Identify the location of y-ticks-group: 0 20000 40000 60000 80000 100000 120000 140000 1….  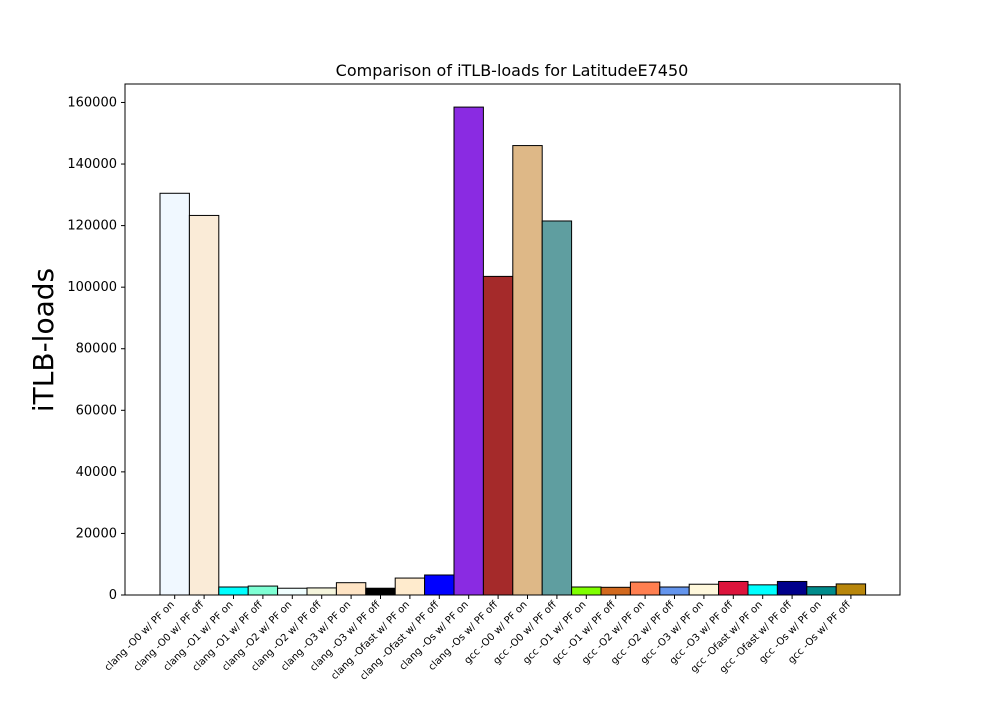
(96, 349).